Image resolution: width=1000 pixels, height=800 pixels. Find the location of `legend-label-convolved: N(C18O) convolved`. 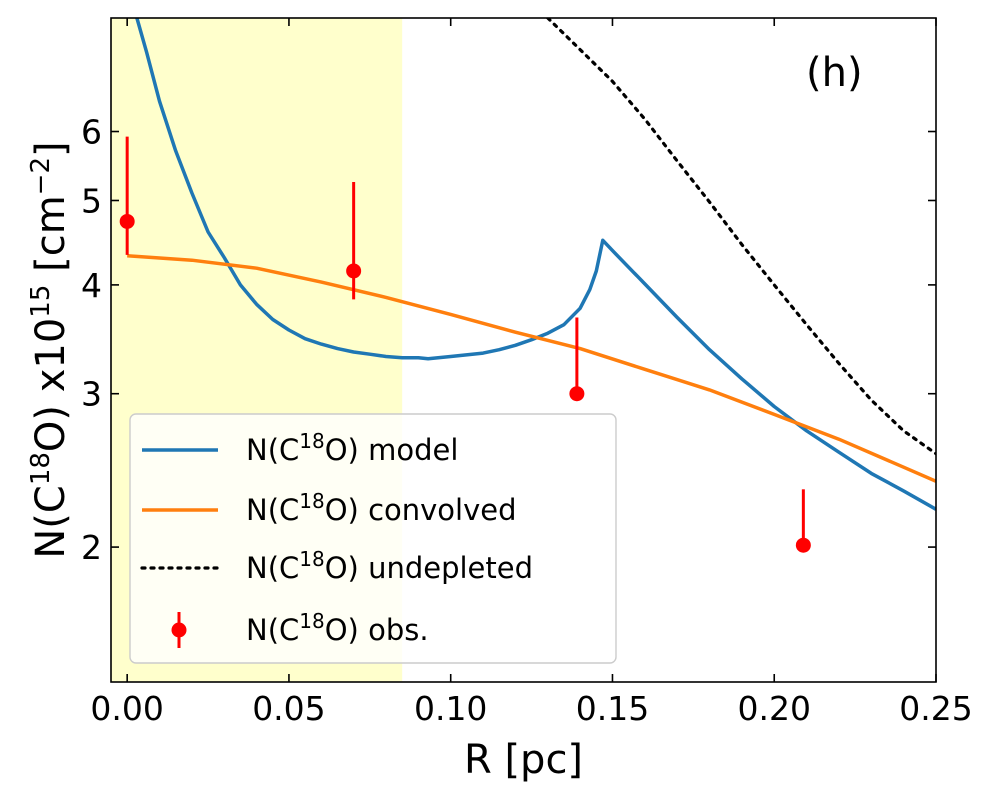

legend-label-convolved: N(C18O) convolved is located at coordinates (381, 508).